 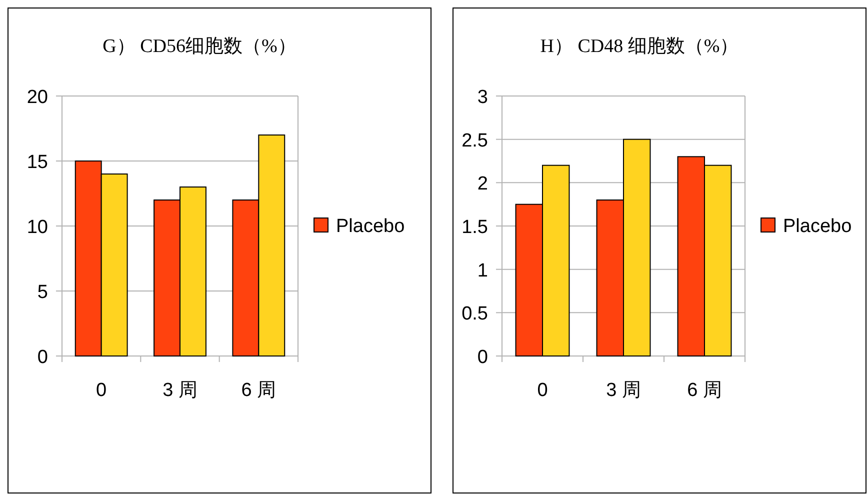 I want to click on y-tick-label: 1.5, so click(x=475, y=227).